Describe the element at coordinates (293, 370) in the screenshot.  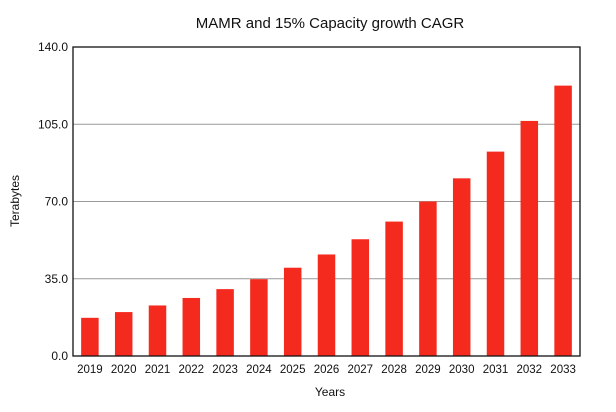
I see `x-tick-label: 2025` at that location.